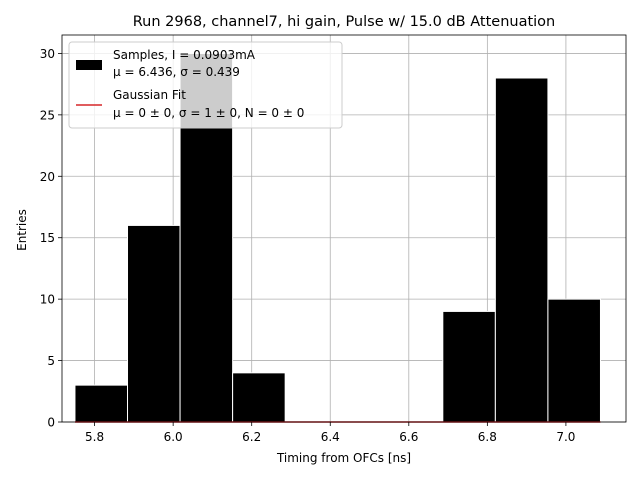  Describe the element at coordinates (47, 177) in the screenshot. I see `y-tick-label: 20` at that location.